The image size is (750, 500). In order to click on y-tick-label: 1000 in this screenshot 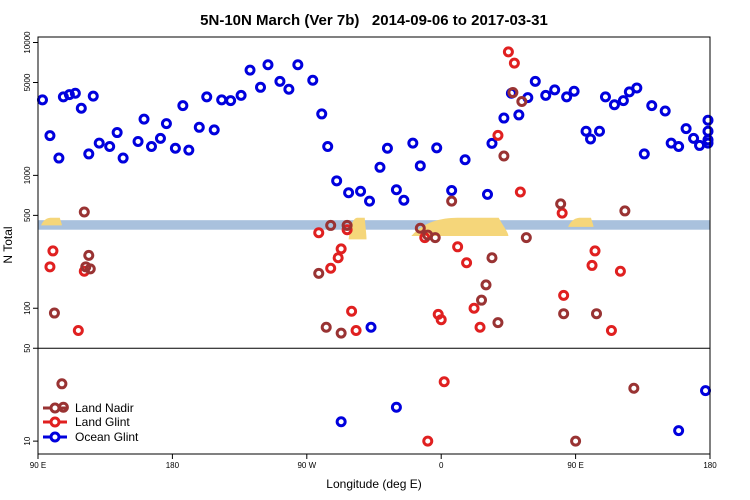, I will do `click(27, 175)`.